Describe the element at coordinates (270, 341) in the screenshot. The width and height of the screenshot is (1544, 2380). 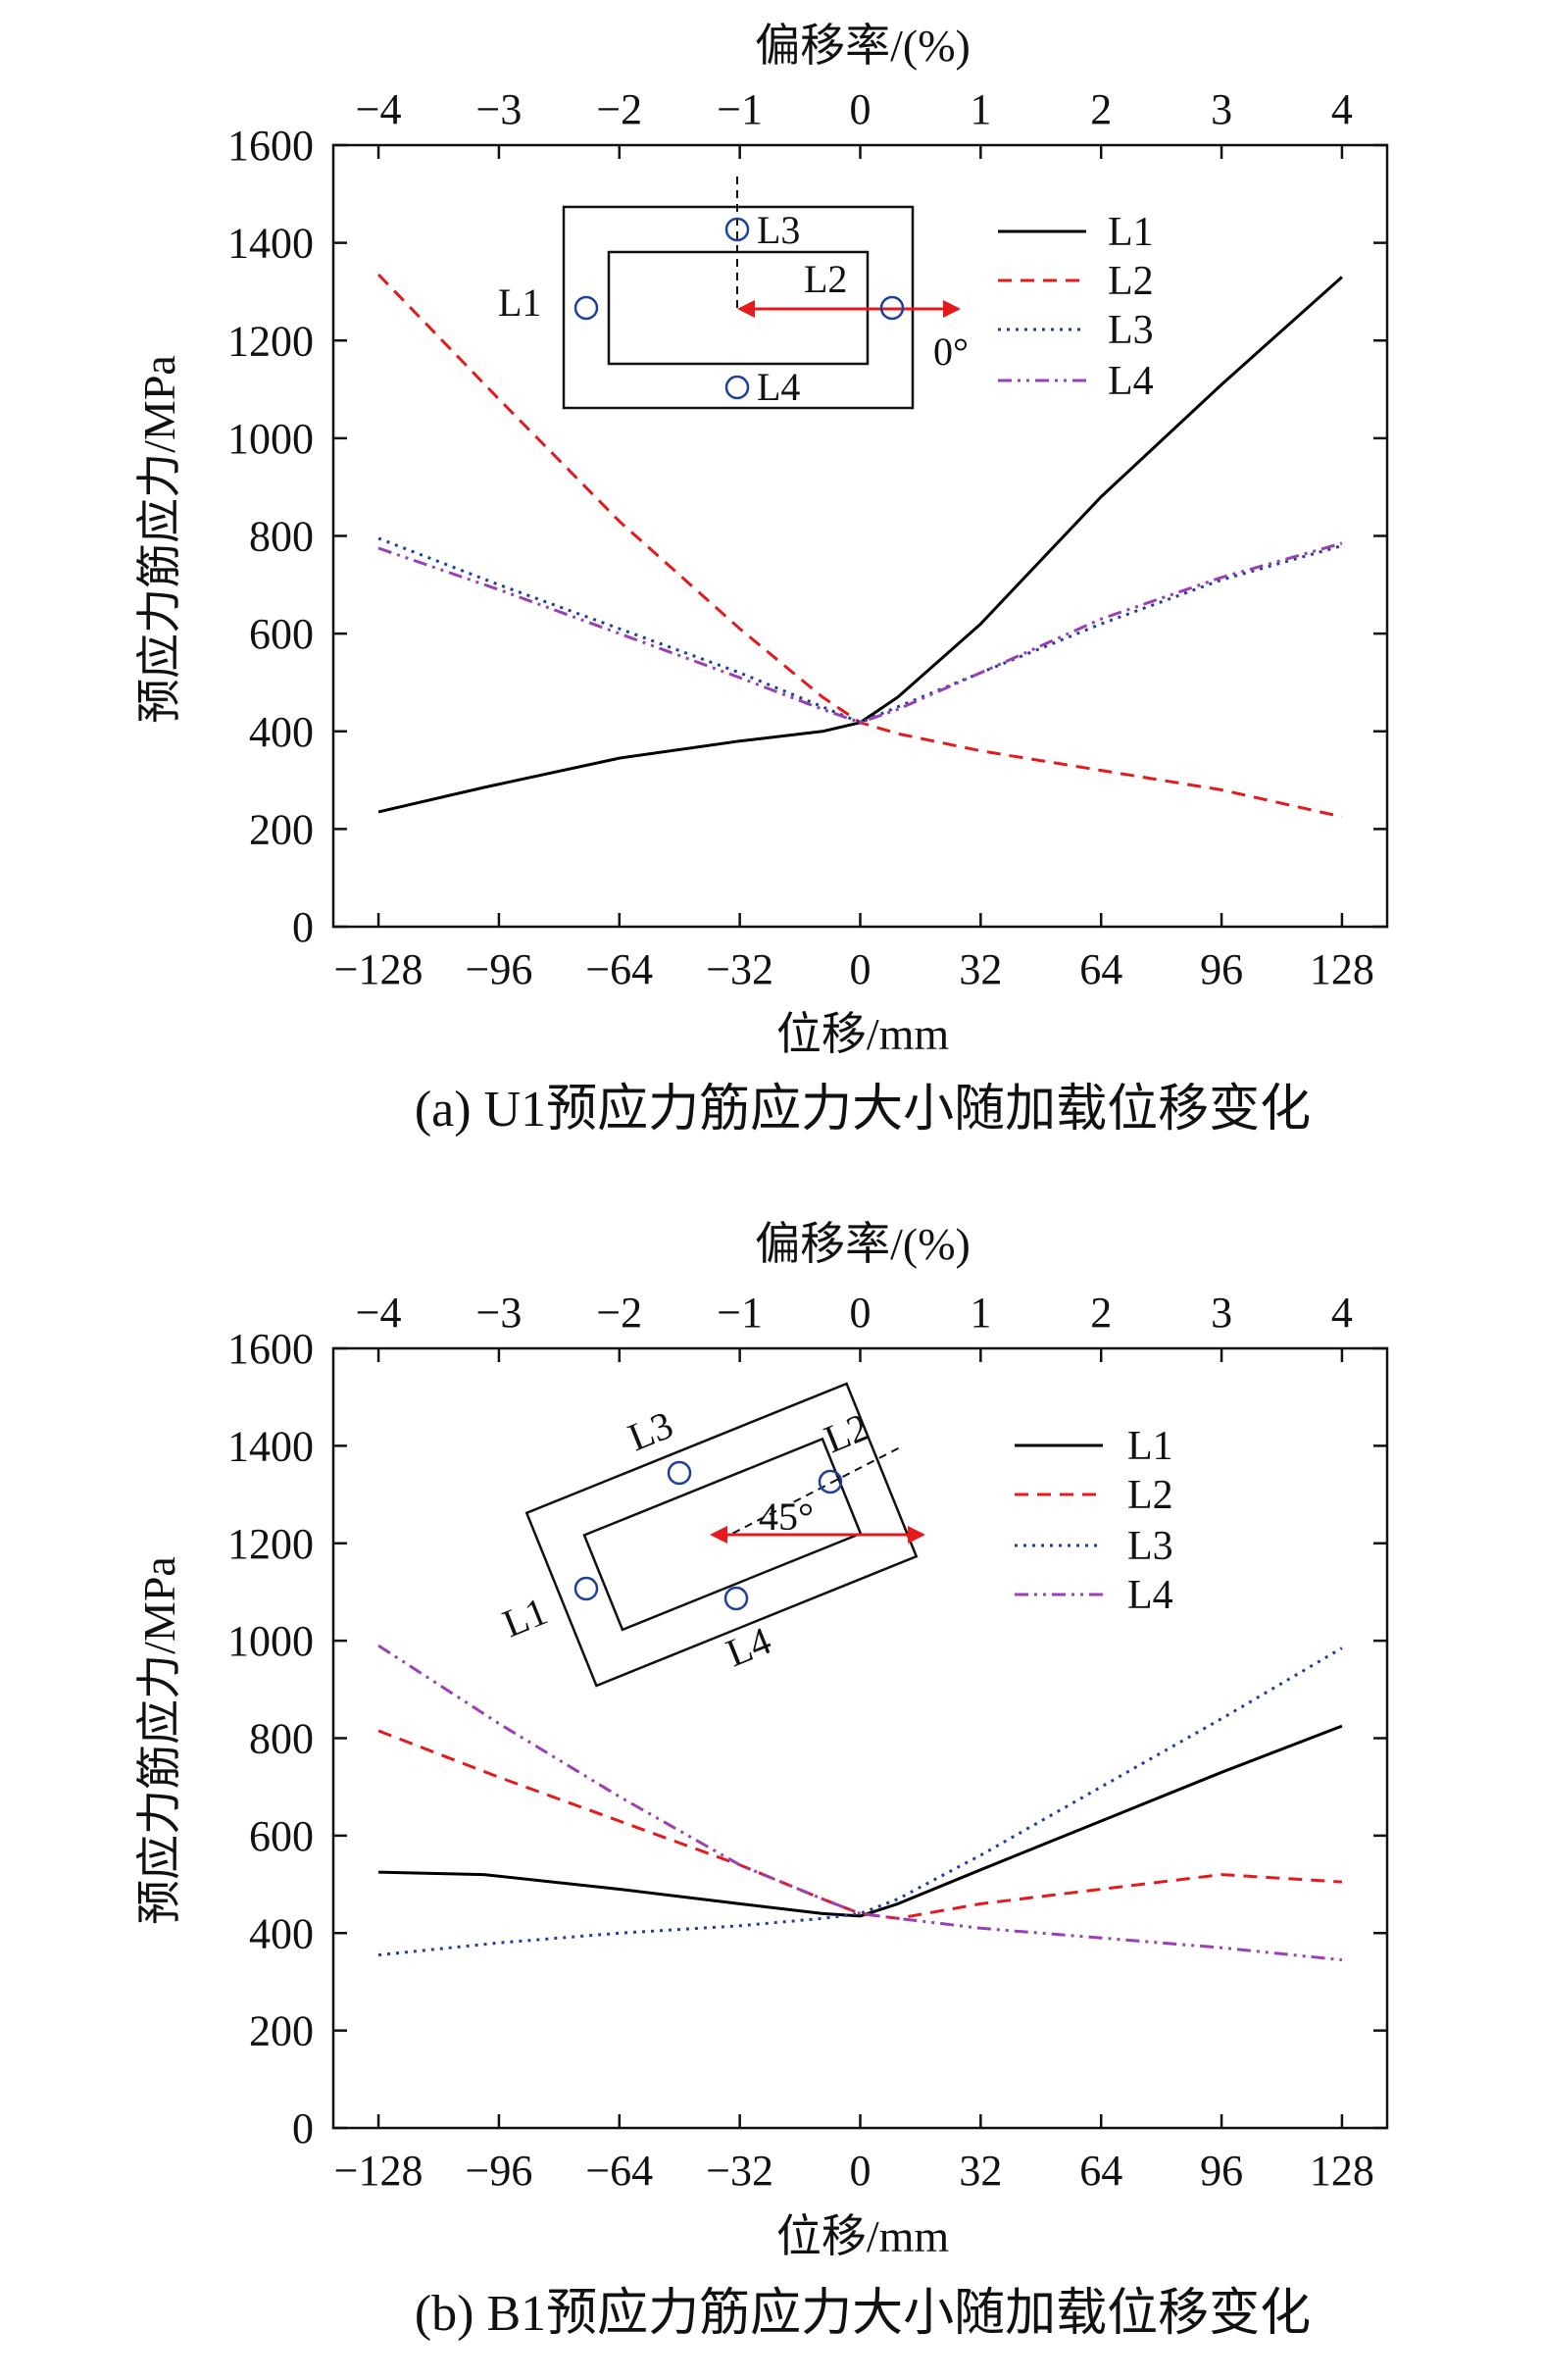
I see `y-tick-label: 1200` at that location.